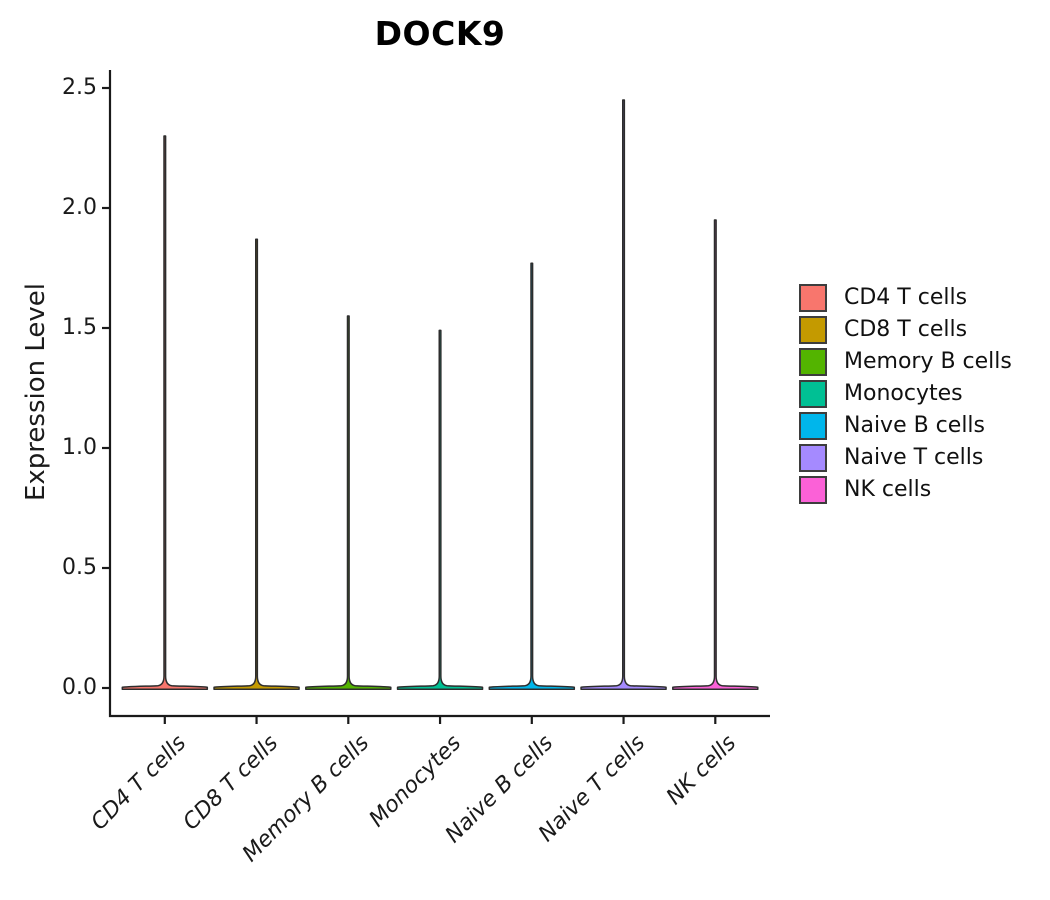  Describe the element at coordinates (348, 502) in the screenshot. I see `violin-memory-b-cells` at that location.